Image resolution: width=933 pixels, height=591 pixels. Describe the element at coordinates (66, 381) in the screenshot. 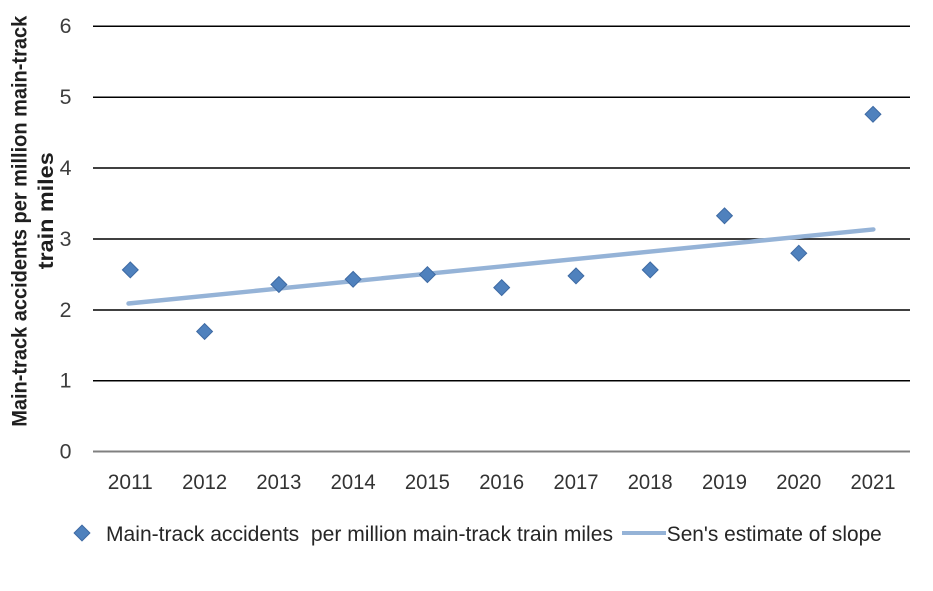

I see `svg-text: 1` at that location.